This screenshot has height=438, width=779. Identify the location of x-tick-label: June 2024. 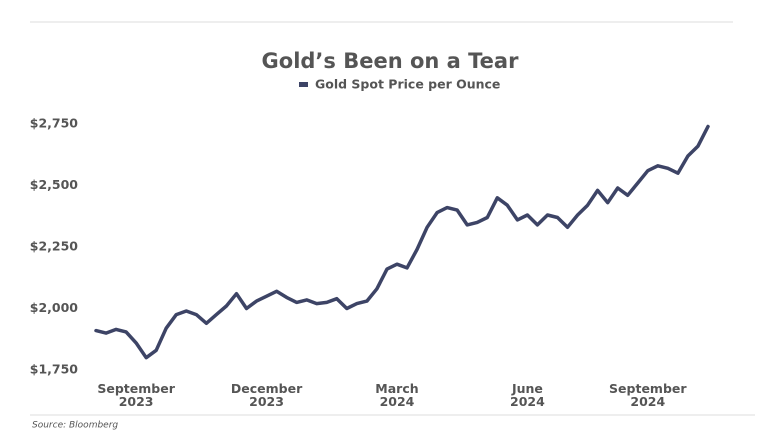
(527, 395).